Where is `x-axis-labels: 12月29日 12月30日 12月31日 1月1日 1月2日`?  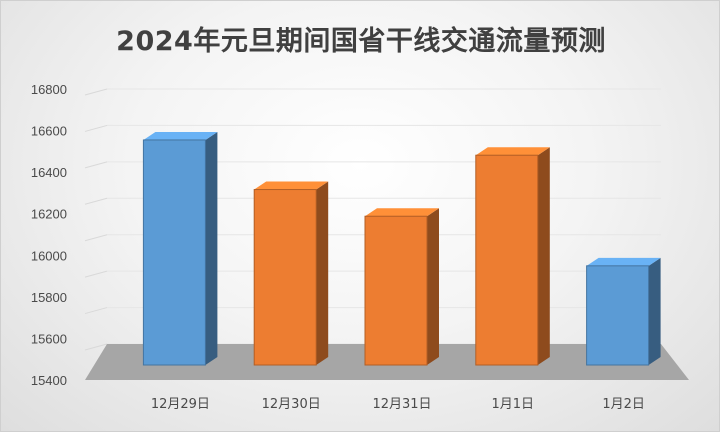 x-axis-labels: 12月29日 12月30日 12月31日 1月1日 1月2日 is located at coordinates (398, 404).